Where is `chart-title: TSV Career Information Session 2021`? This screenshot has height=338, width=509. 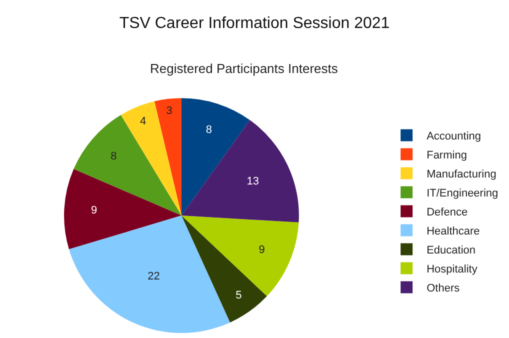 chart-title: TSV Career Information Session 2021 is located at coordinates (254, 23).